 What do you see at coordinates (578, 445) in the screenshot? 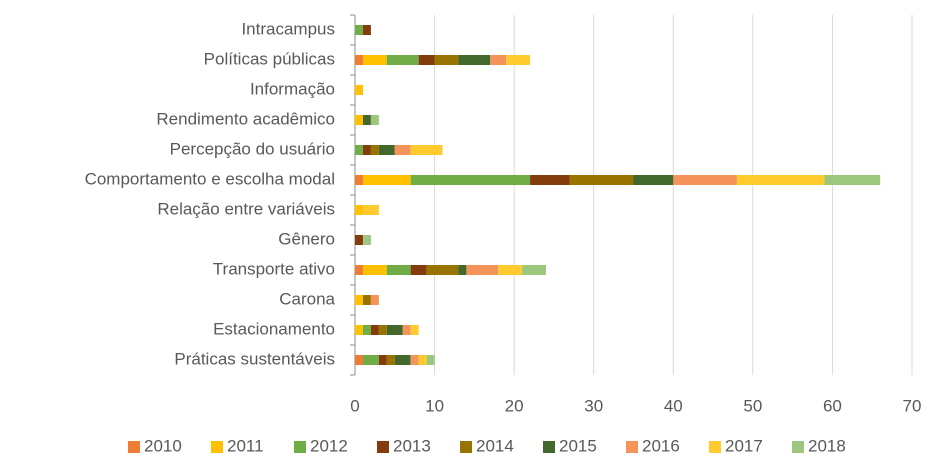
I see `legend-label: 2015` at bounding box center [578, 445].